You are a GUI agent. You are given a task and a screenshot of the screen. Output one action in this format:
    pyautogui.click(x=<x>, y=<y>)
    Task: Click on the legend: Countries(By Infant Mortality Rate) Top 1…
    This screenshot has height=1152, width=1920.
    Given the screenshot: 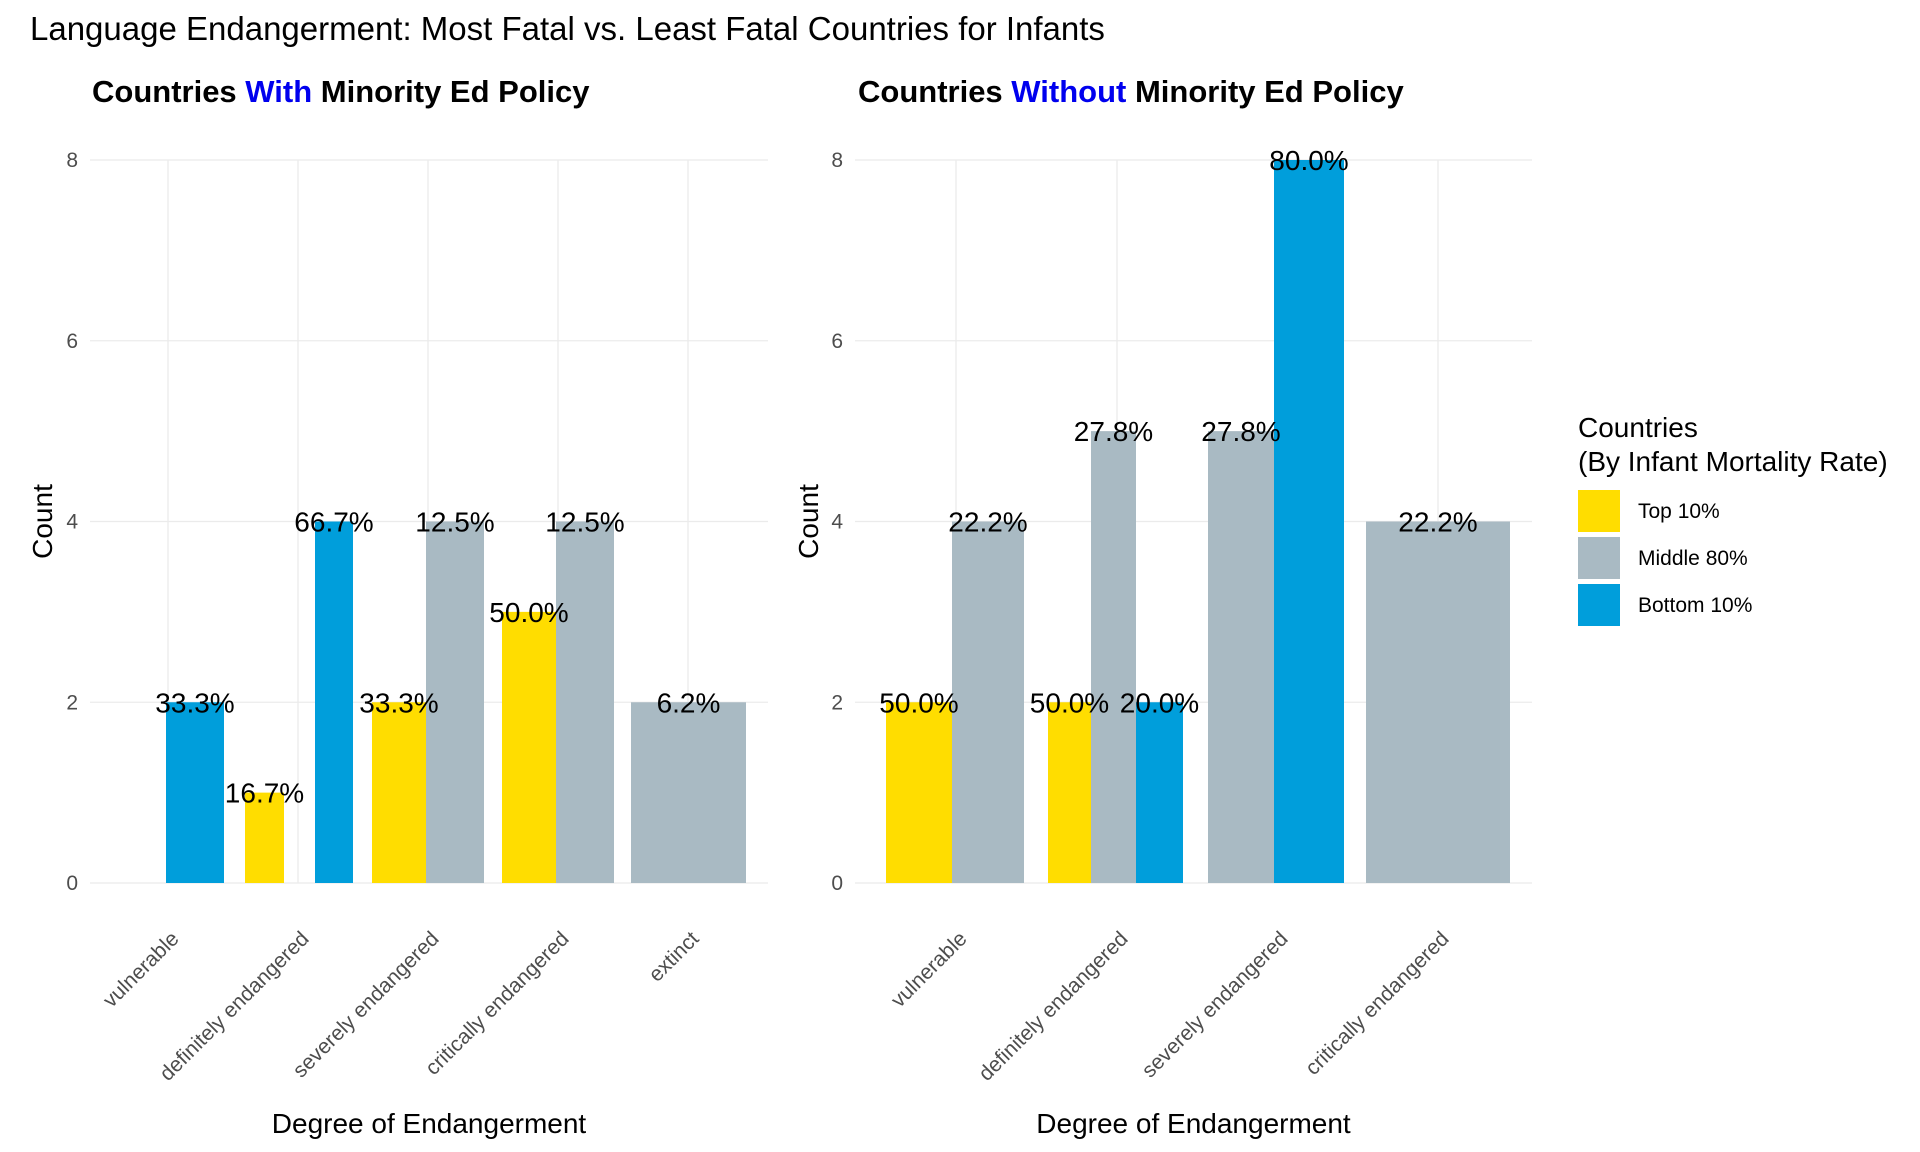 What is the action you would take?
    pyautogui.click(x=1733, y=519)
    